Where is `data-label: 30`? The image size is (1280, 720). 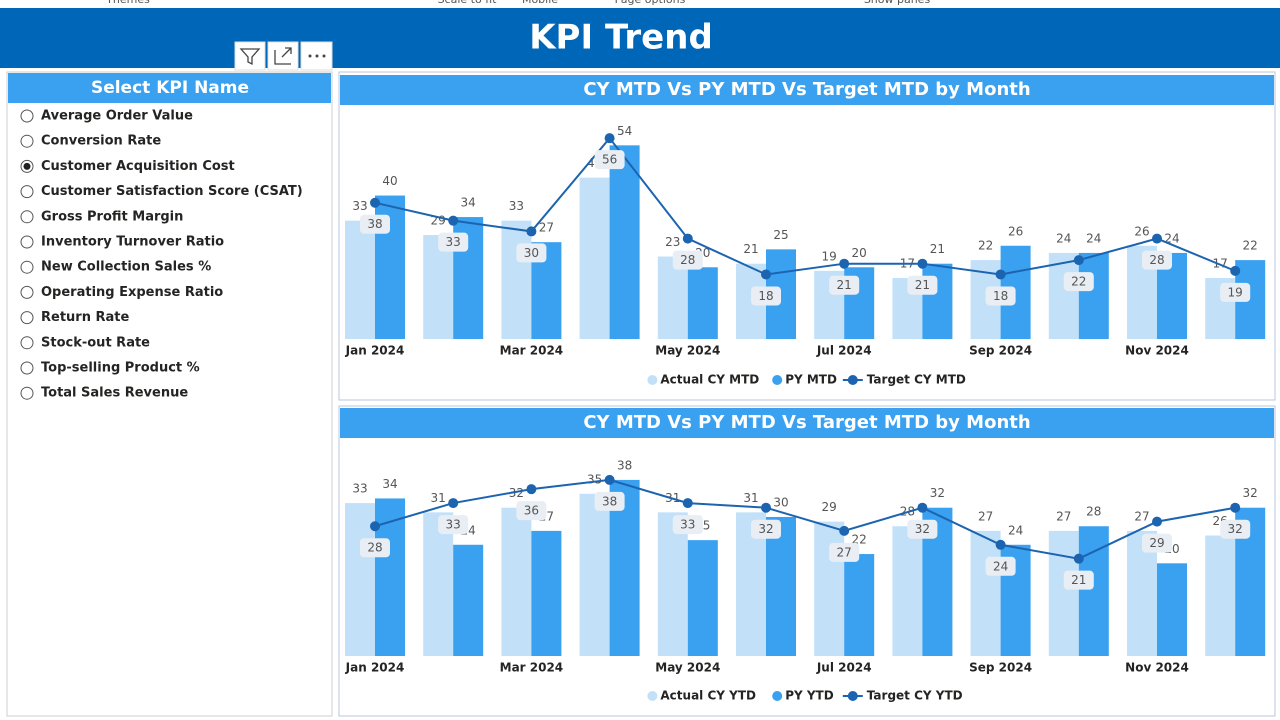
data-label: 30 is located at coordinates (780, 502).